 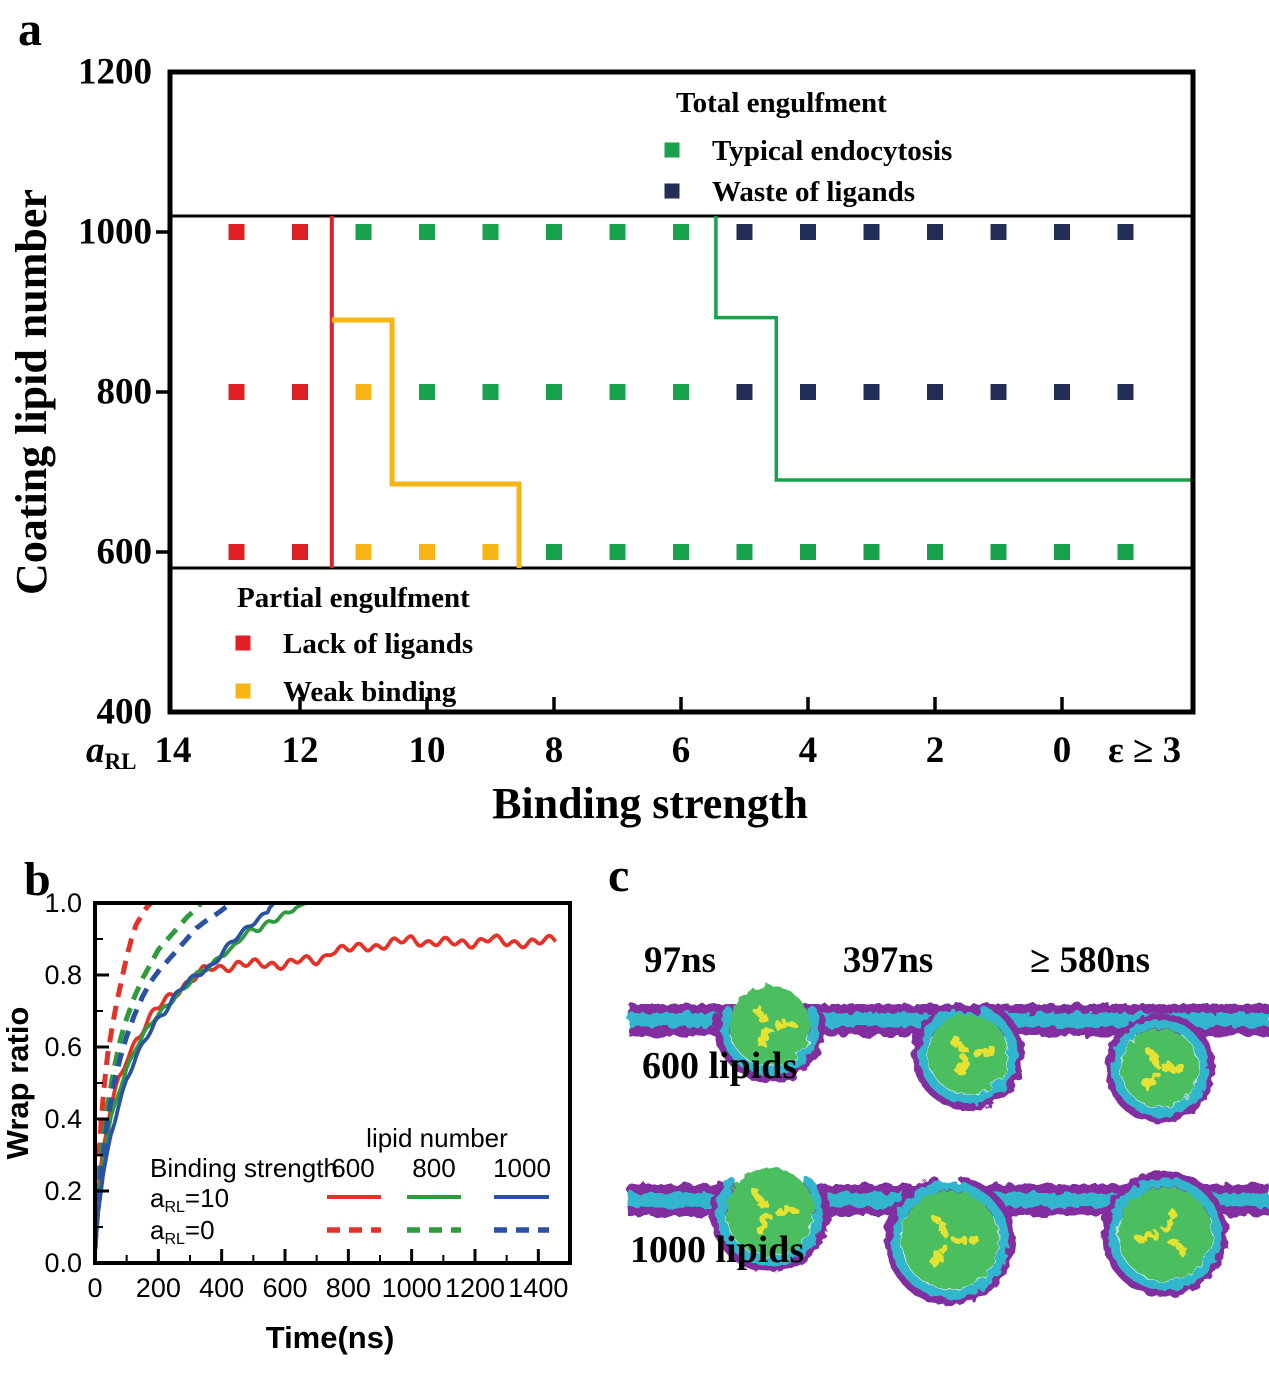 What do you see at coordinates (619, 875) in the screenshot?
I see `panel-c-letter: c` at bounding box center [619, 875].